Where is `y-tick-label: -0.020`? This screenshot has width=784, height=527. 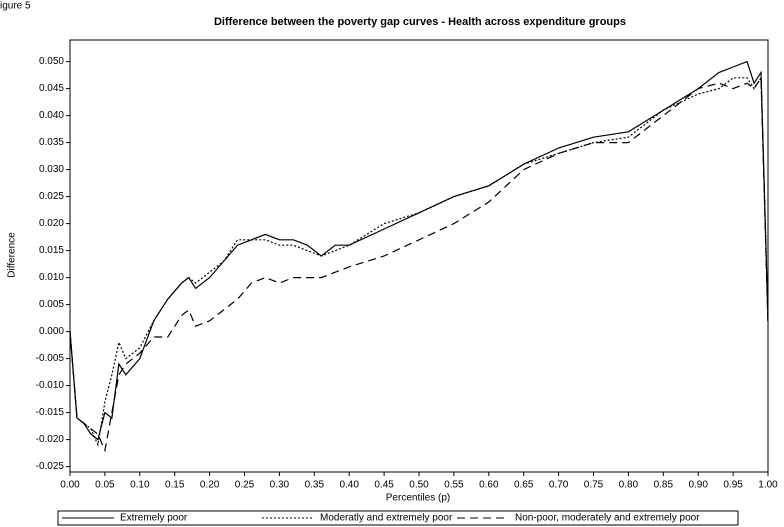
y-tick-label: -0.020 is located at coordinates (50, 439).